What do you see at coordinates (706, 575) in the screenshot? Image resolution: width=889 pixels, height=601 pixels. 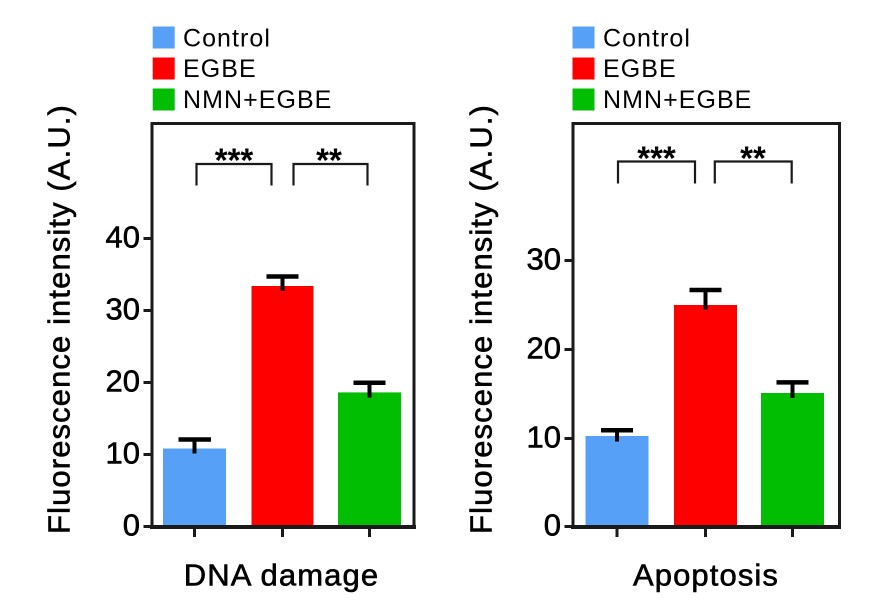 I see `svg-text: Apoptosis` at bounding box center [706, 575].